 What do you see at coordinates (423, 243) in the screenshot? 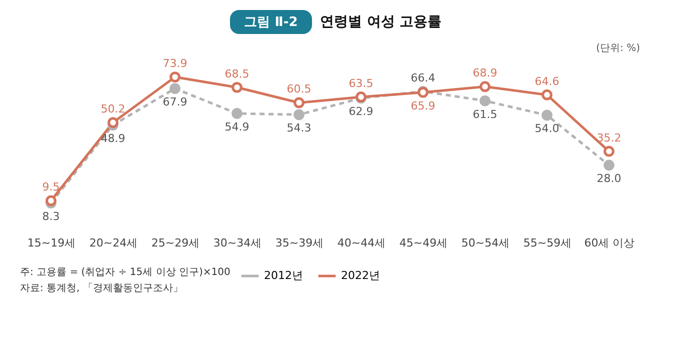
I see `x-tick-label: 45~49세` at bounding box center [423, 243].